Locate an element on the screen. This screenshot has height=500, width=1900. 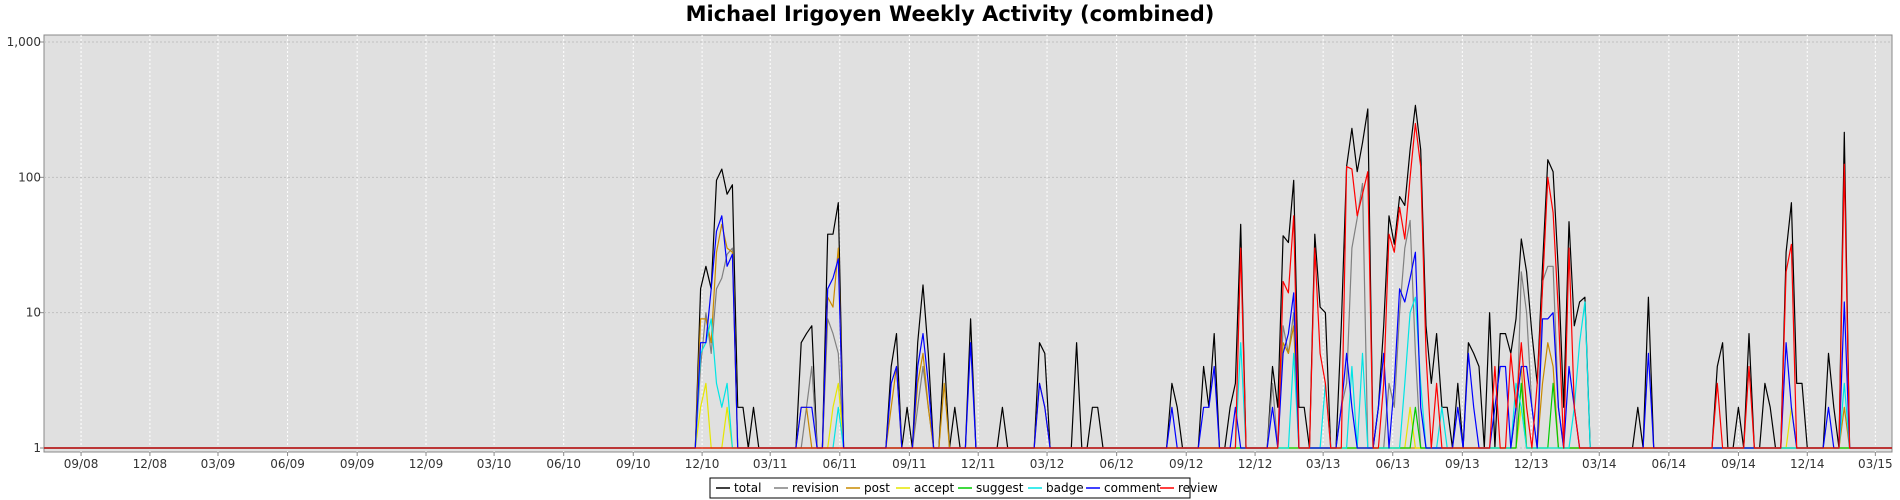
legend-label-comment: comment is located at coordinates (1132, 488).